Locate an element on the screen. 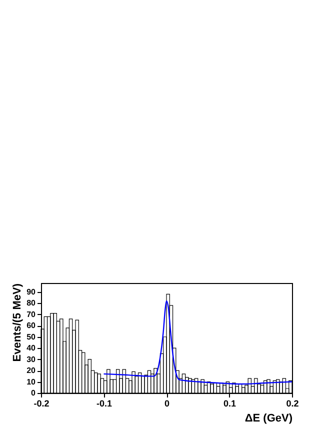 The image size is (332, 430). x-tick-label: -0.1 is located at coordinates (104, 403).